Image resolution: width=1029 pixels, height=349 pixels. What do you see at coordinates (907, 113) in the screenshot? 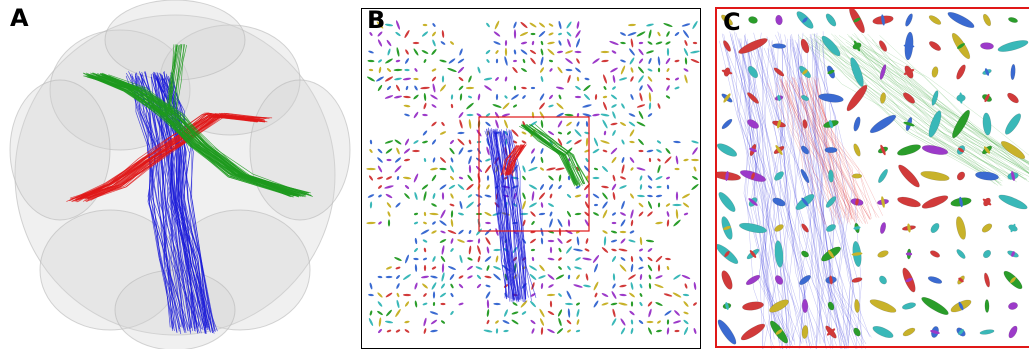
I see `green-fiber` at bounding box center [907, 113].